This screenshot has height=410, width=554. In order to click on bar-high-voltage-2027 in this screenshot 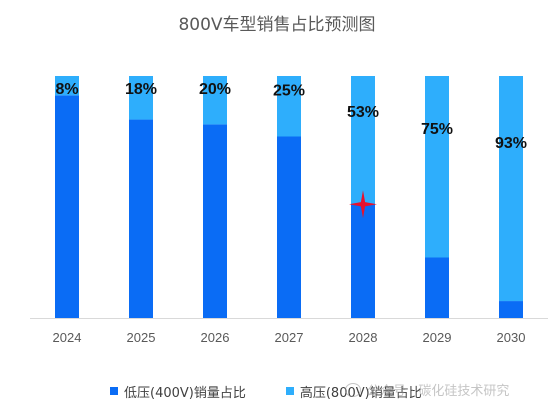, I will do `click(289, 106)`.